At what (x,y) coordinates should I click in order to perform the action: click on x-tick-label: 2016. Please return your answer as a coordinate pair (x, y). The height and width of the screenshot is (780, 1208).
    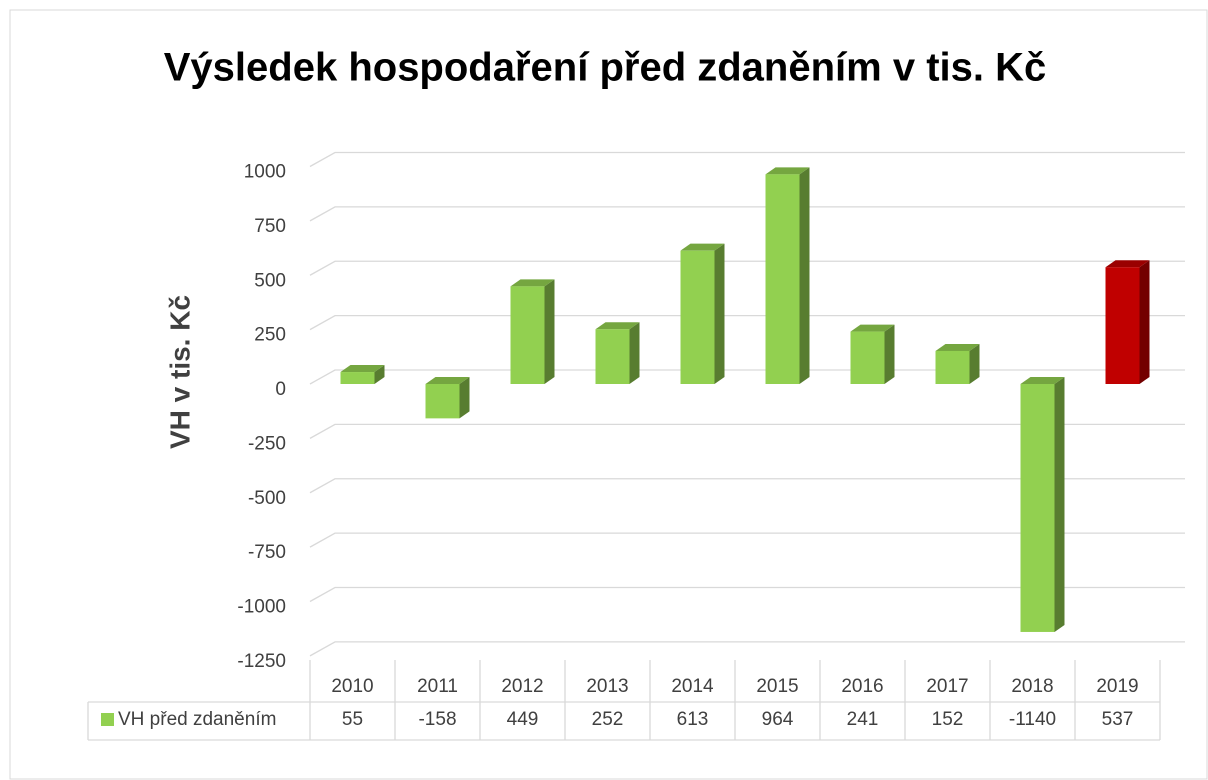
    Looking at the image, I should click on (862, 686).